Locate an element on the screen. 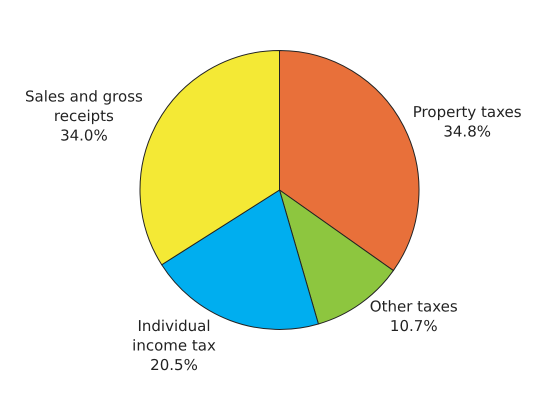  data-label: 10.7% is located at coordinates (414, 325).